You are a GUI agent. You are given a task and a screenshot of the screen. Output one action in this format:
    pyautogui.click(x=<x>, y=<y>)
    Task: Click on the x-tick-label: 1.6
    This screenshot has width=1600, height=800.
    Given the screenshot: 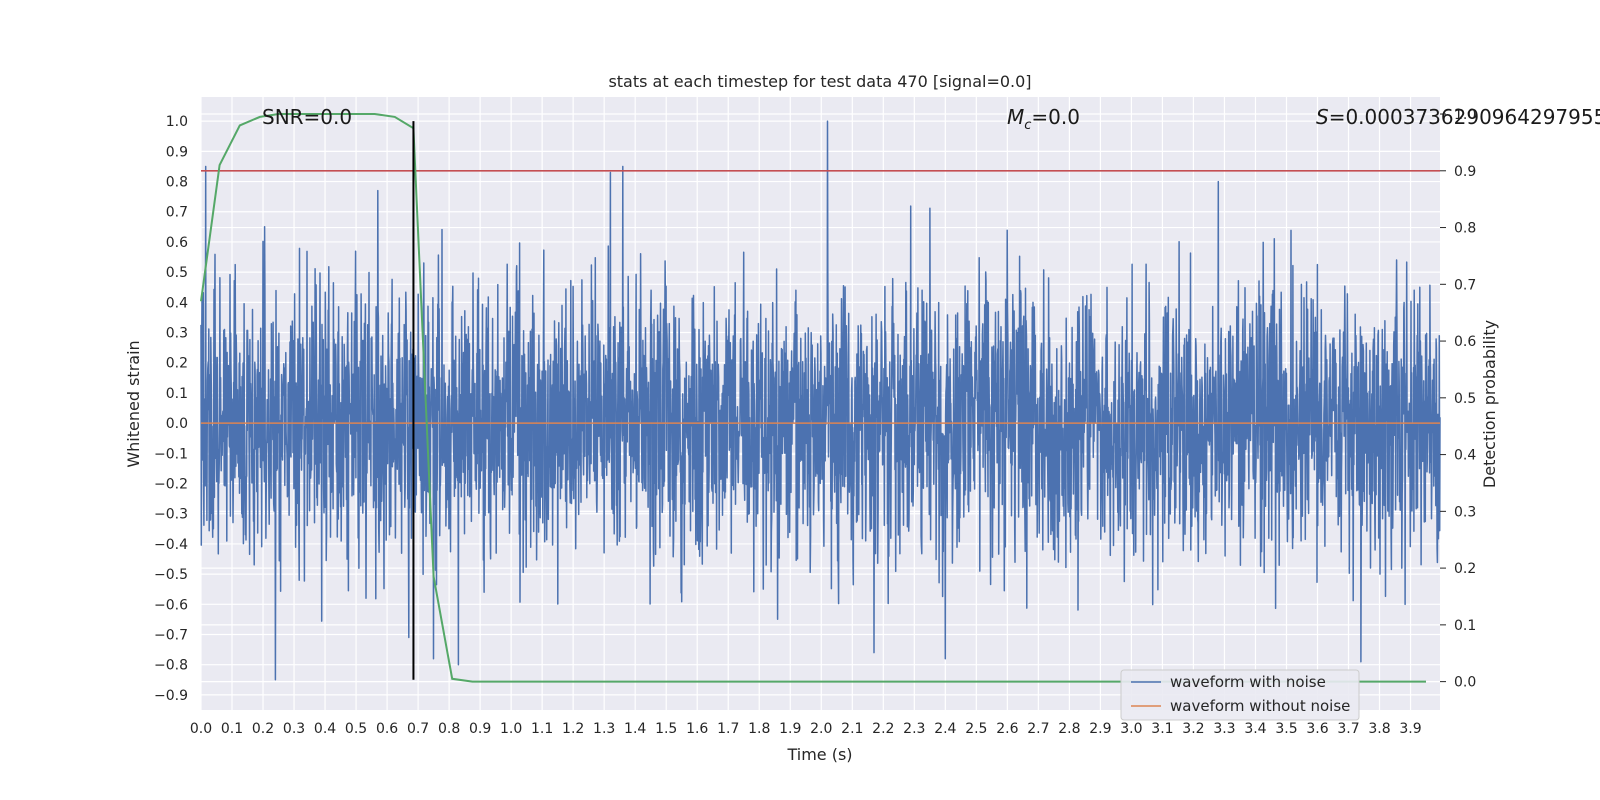 What is the action you would take?
    pyautogui.click(x=697, y=729)
    